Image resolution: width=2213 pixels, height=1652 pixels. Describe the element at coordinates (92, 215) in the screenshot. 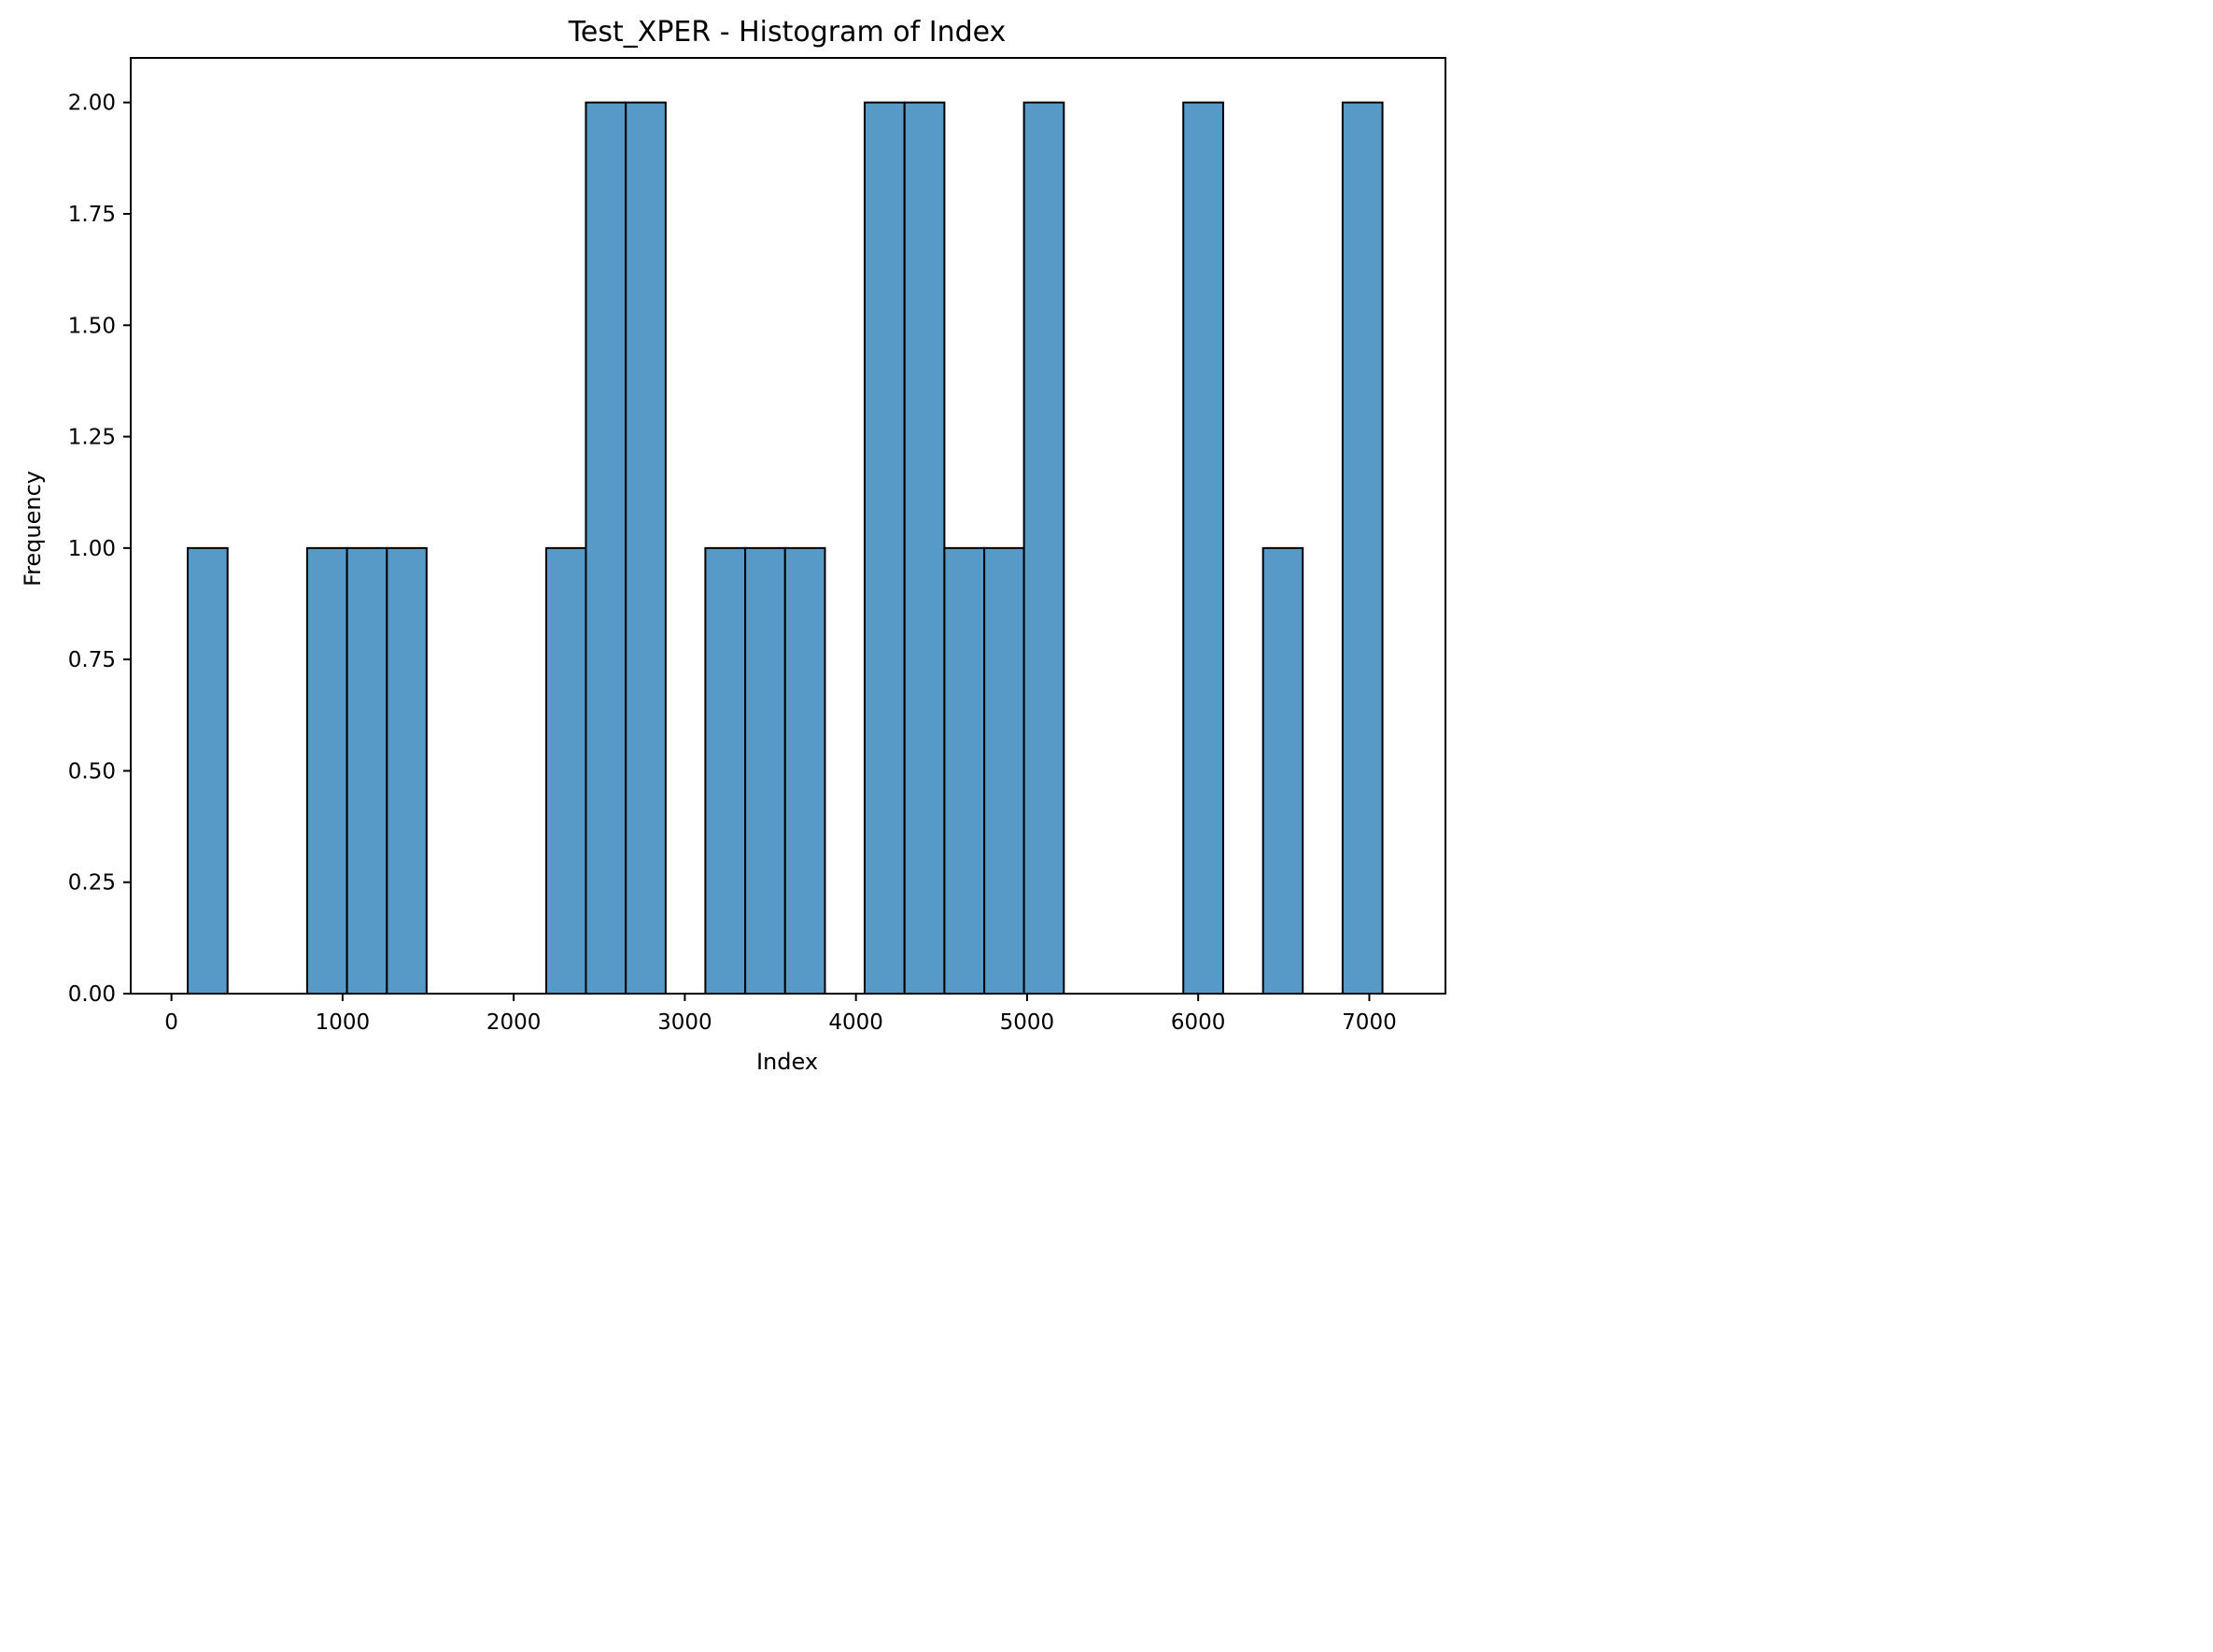

I see `y-tick-label: 1.75` at that location.